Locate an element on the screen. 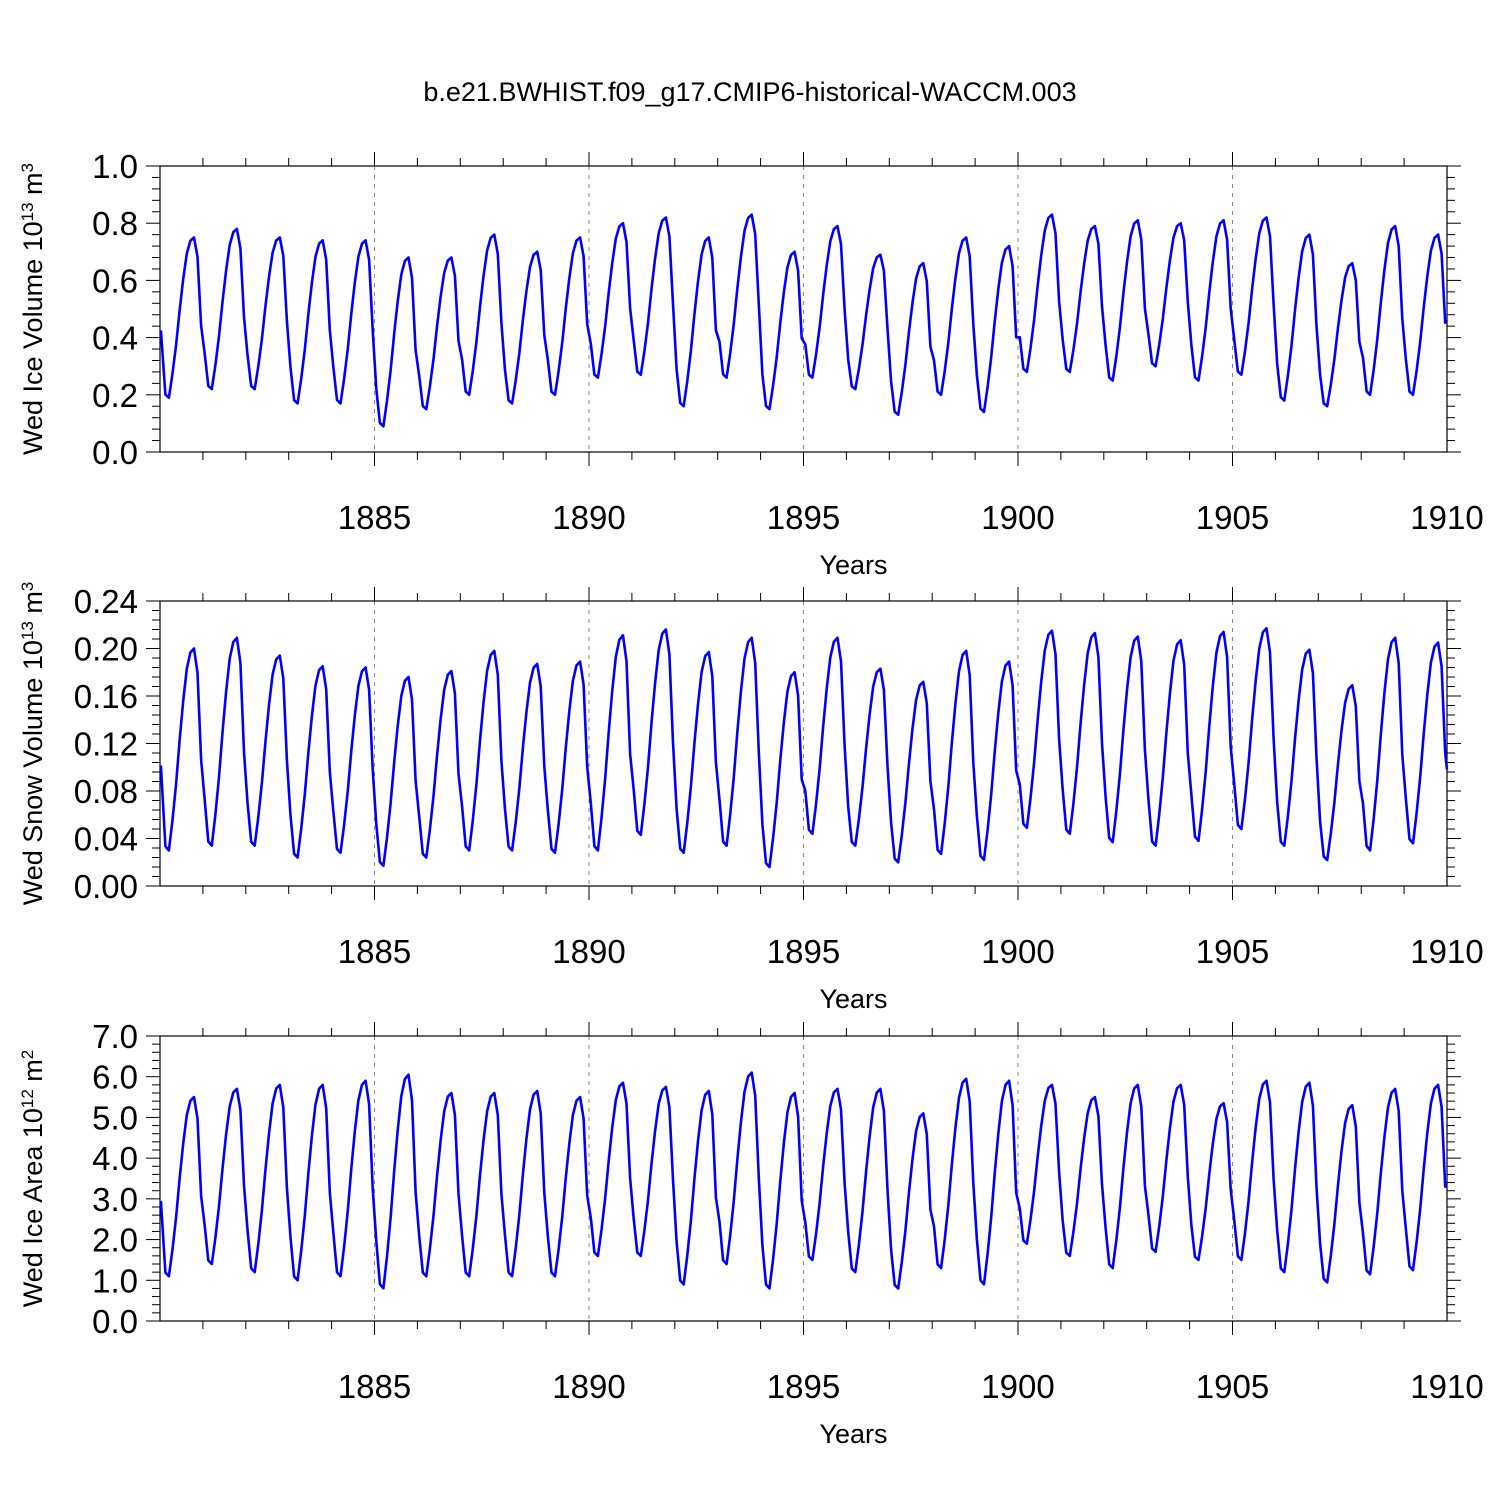 The width and height of the screenshot is (1500, 1500). y-tick-label: 0.00 is located at coordinates (106, 886).